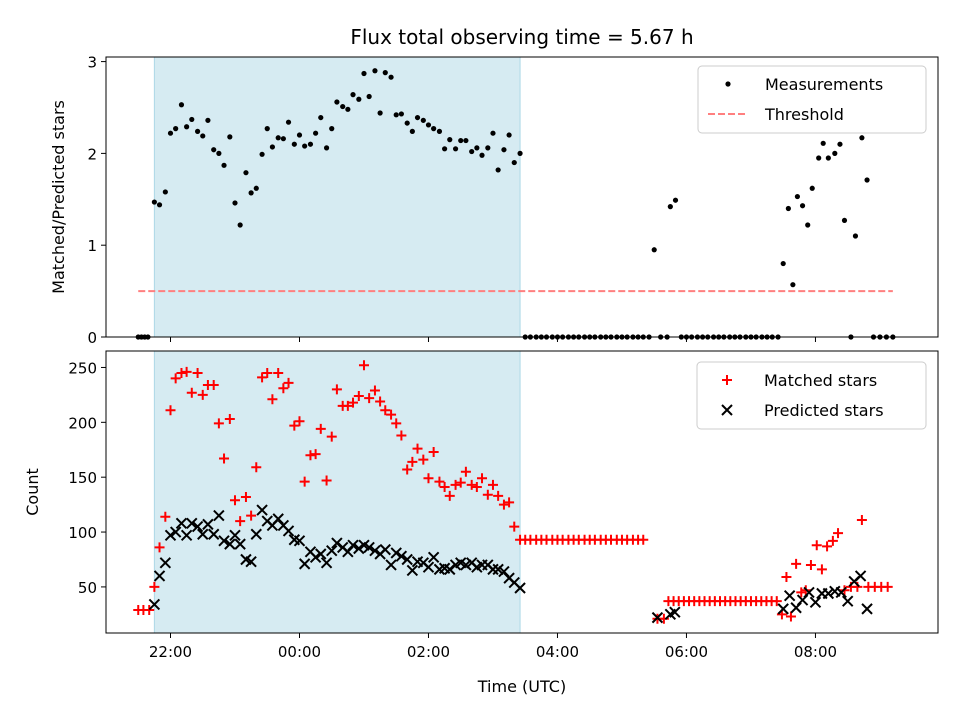  What do you see at coordinates (92, 63) in the screenshot?
I see `y-tick-label: 3` at bounding box center [92, 63].